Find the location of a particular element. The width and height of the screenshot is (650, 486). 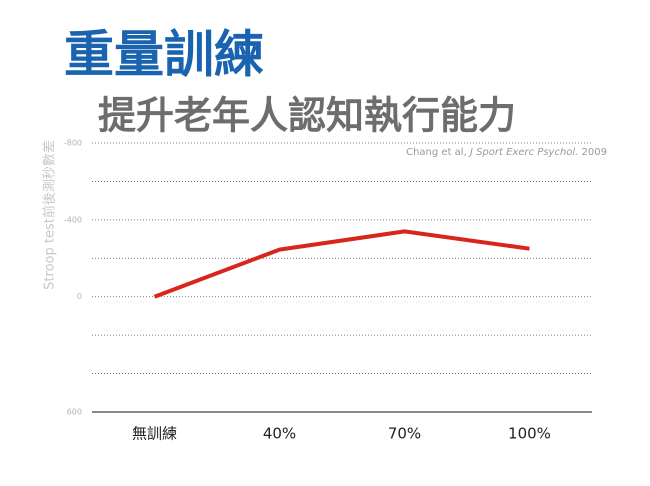

y-tick-label: 0 is located at coordinates (79, 296).